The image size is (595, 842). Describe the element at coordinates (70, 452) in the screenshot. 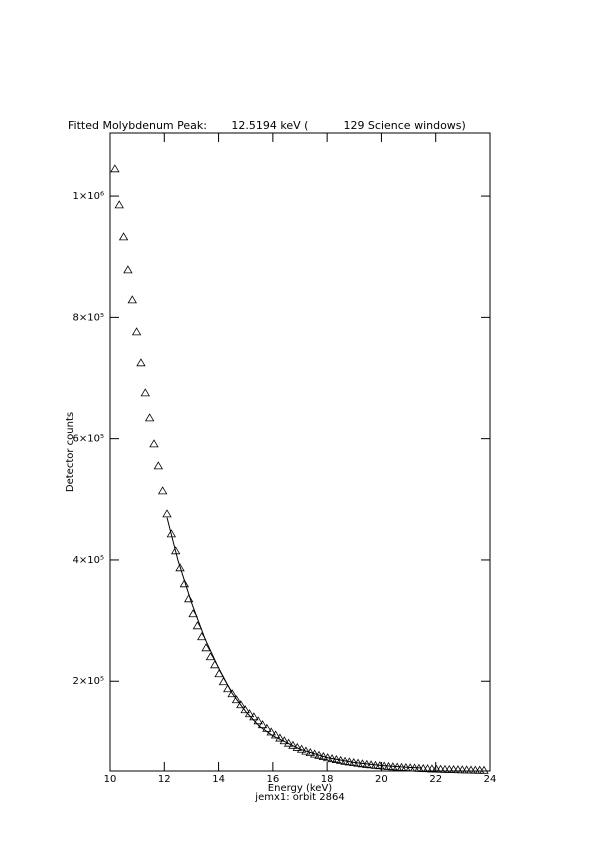

I see `y-axis-label: Detector counts` at that location.